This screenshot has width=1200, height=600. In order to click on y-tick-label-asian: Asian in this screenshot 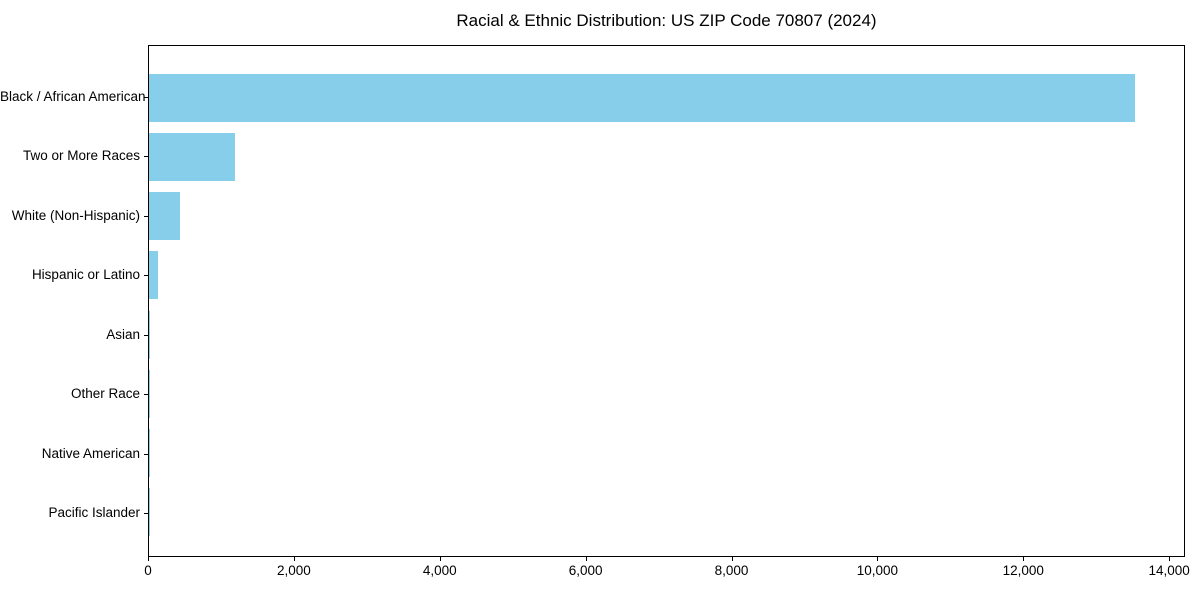, I will do `click(123, 334)`.